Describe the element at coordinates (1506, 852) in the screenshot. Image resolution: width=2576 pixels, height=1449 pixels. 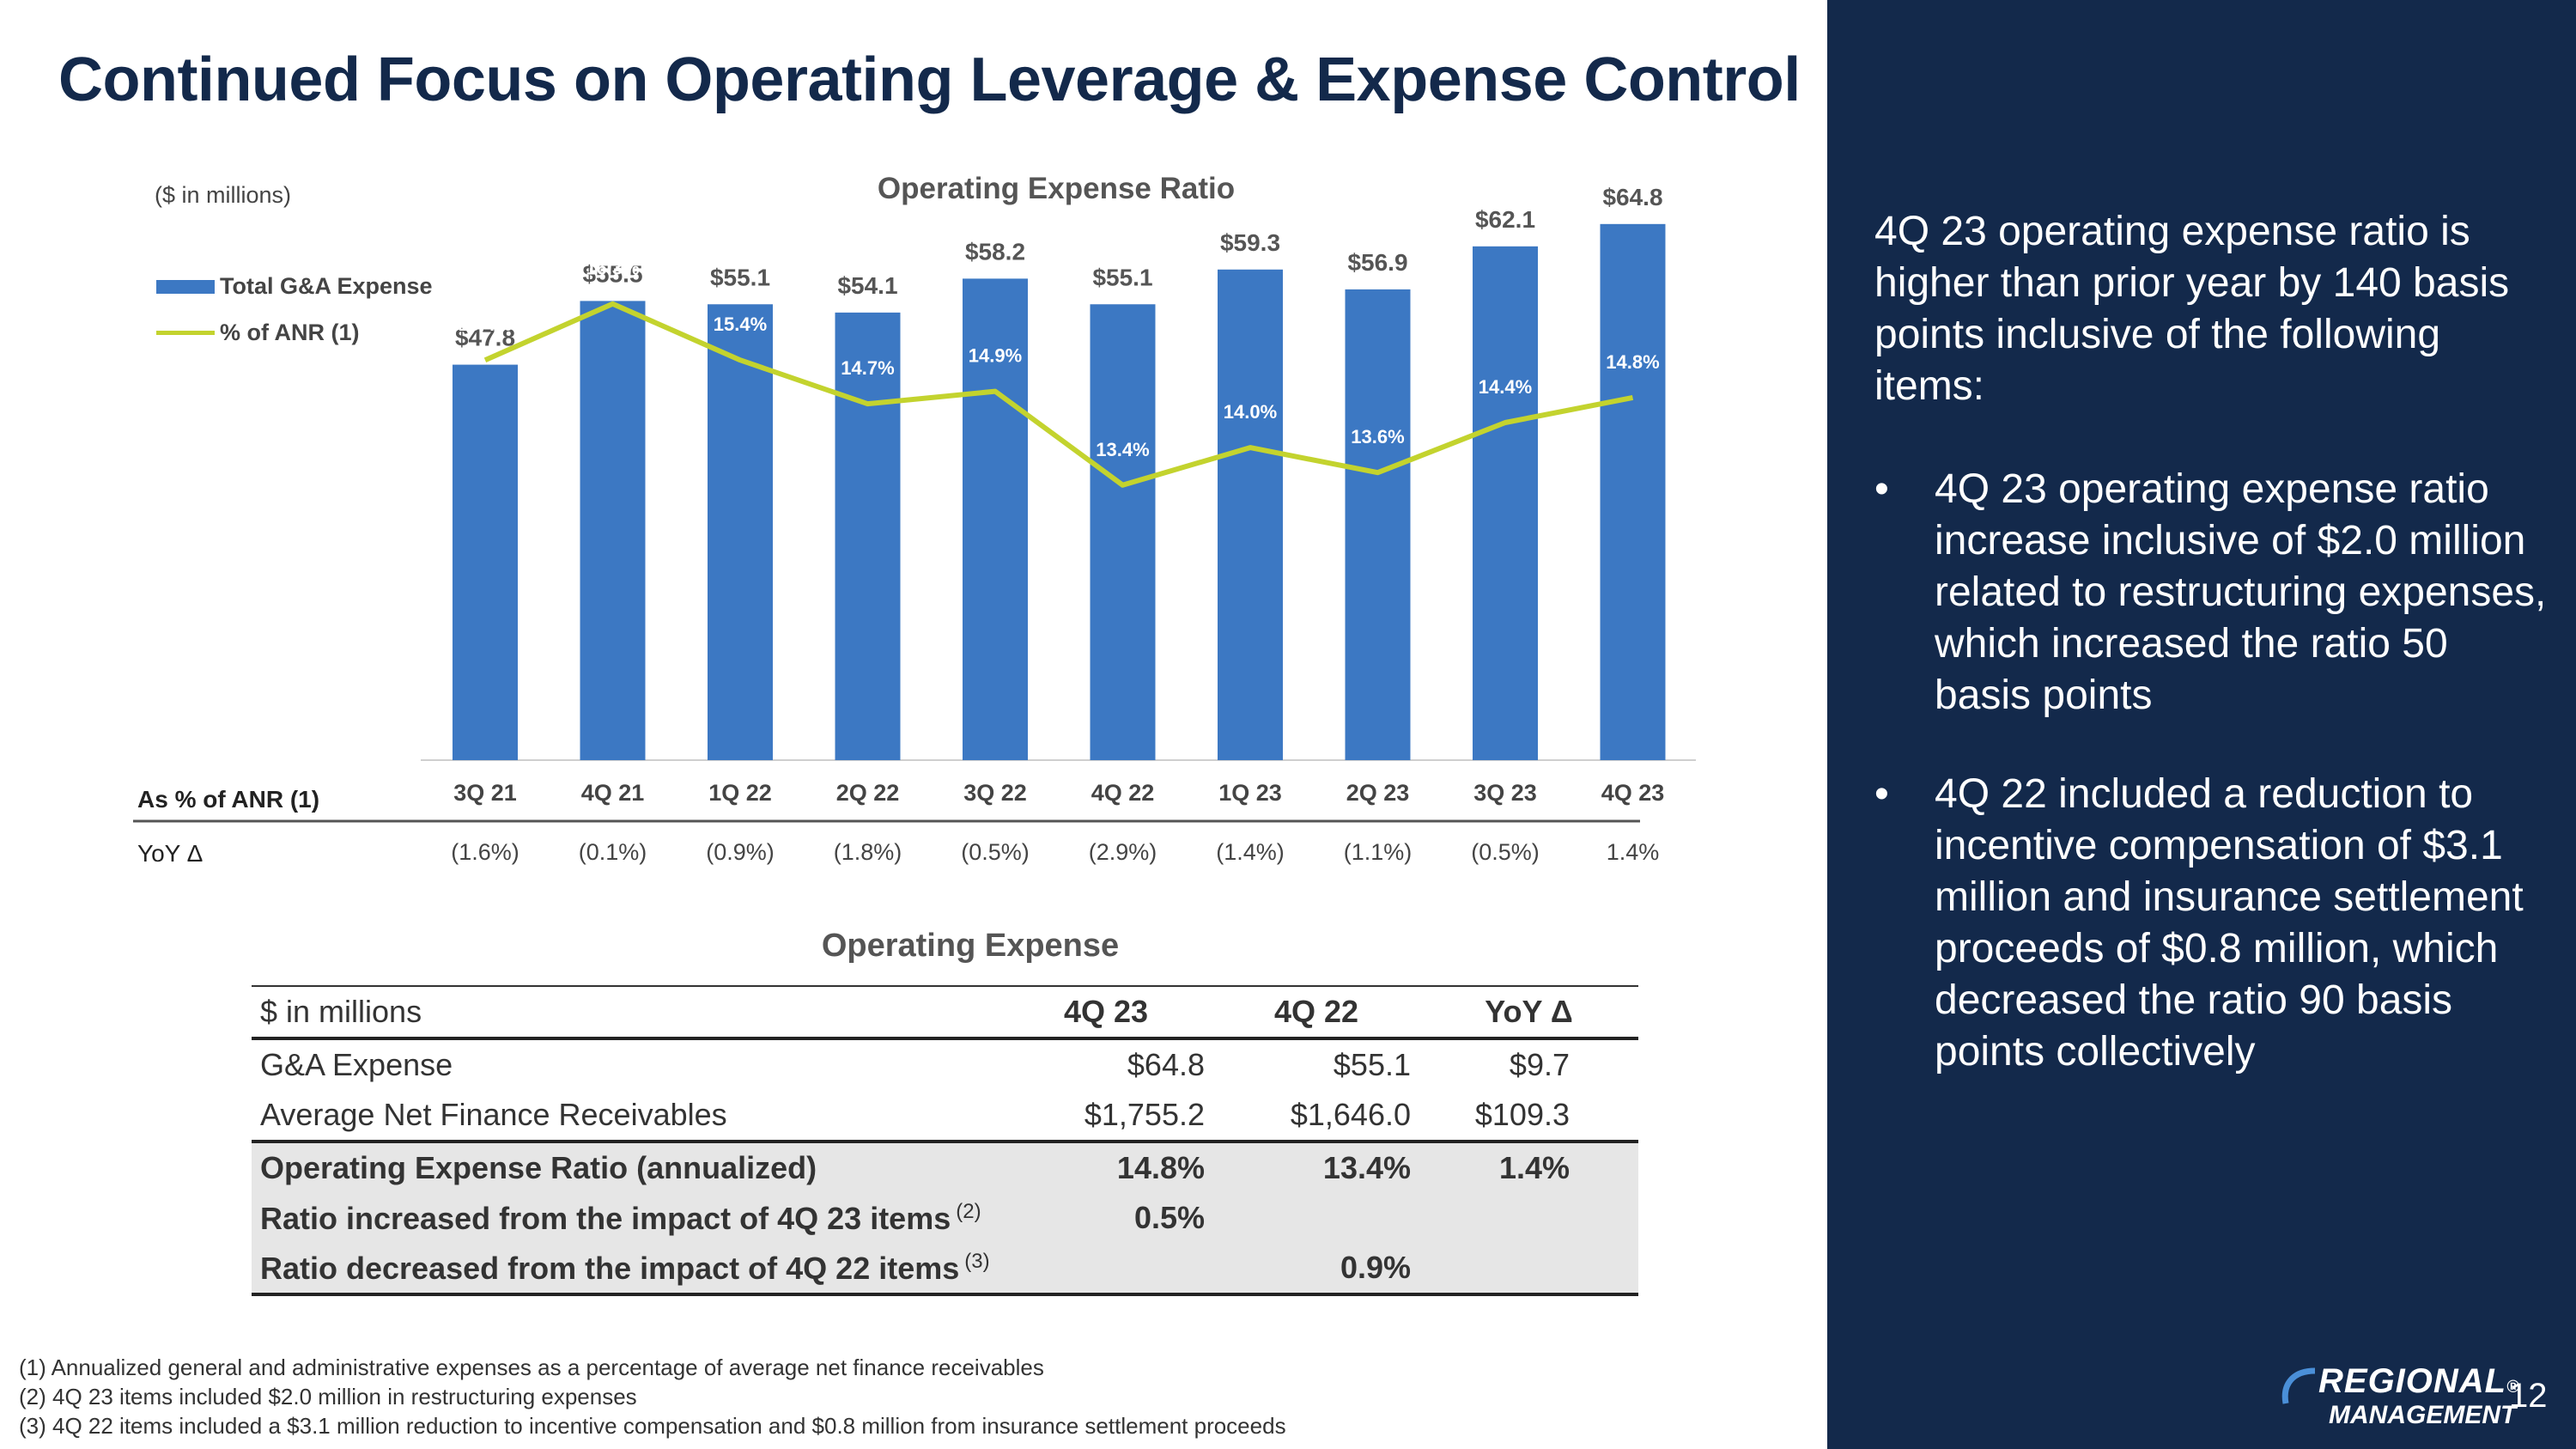
I see `yoy-value: (0.5%)` at that location.